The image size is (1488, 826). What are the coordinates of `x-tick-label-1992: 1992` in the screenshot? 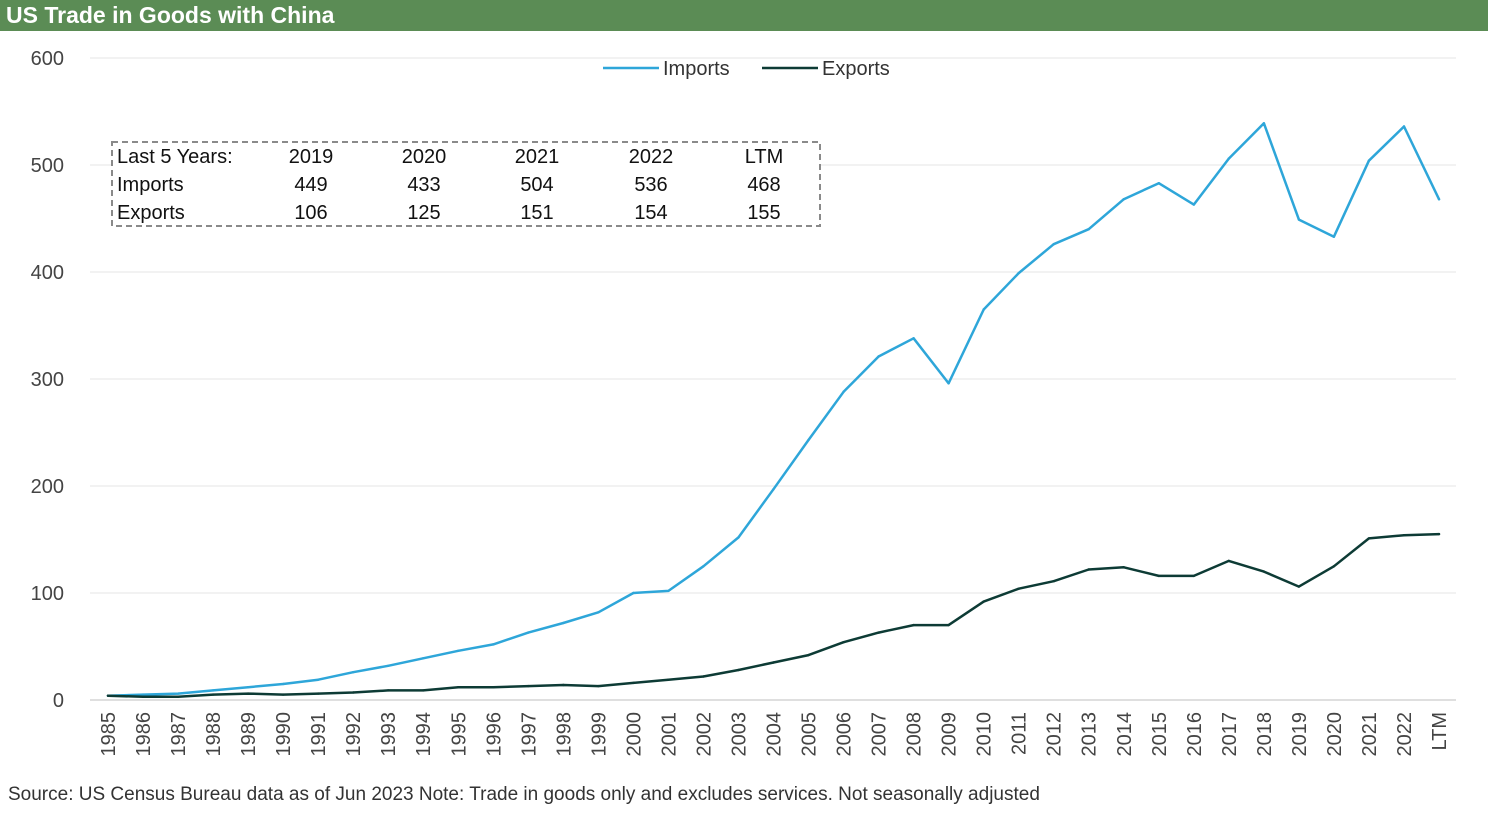 It's located at (354, 734).